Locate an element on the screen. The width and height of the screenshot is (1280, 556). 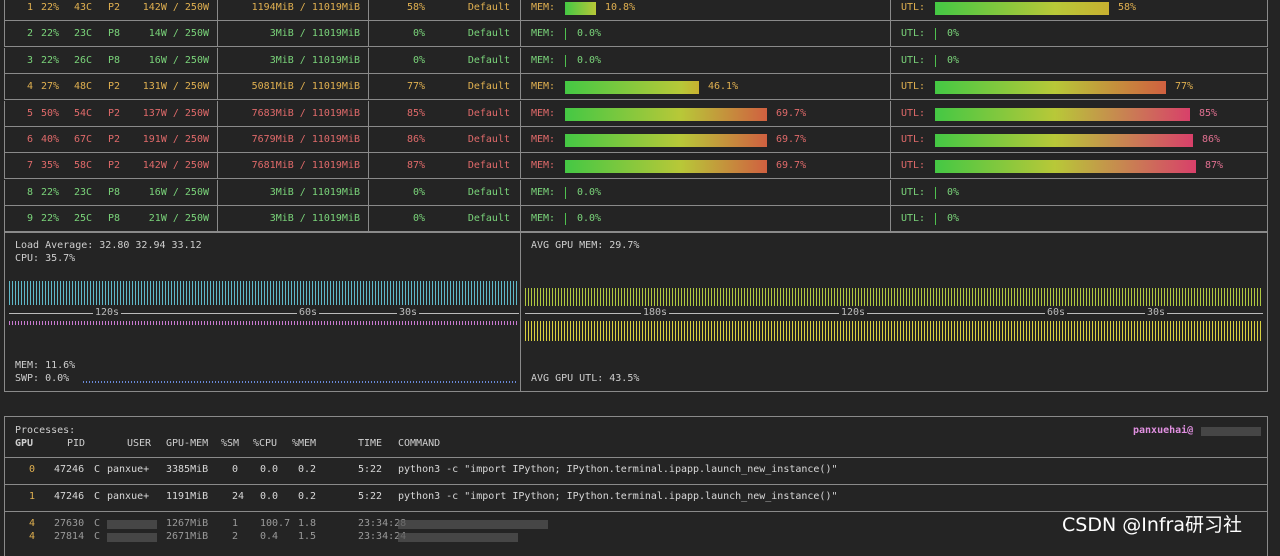
process-header-pid: PID is located at coordinates (76, 443).